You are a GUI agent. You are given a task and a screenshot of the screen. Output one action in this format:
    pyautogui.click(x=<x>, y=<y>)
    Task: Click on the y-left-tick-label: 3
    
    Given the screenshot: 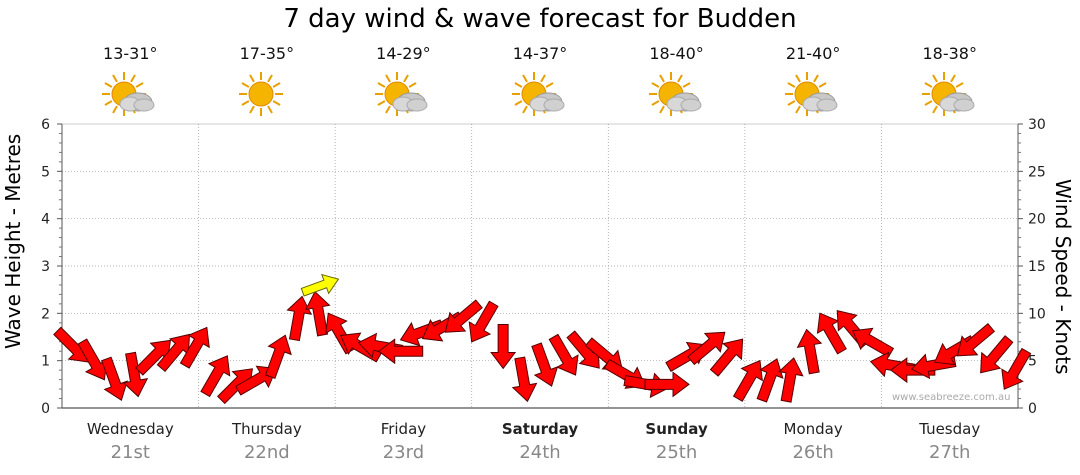 What is the action you would take?
    pyautogui.click(x=45, y=267)
    